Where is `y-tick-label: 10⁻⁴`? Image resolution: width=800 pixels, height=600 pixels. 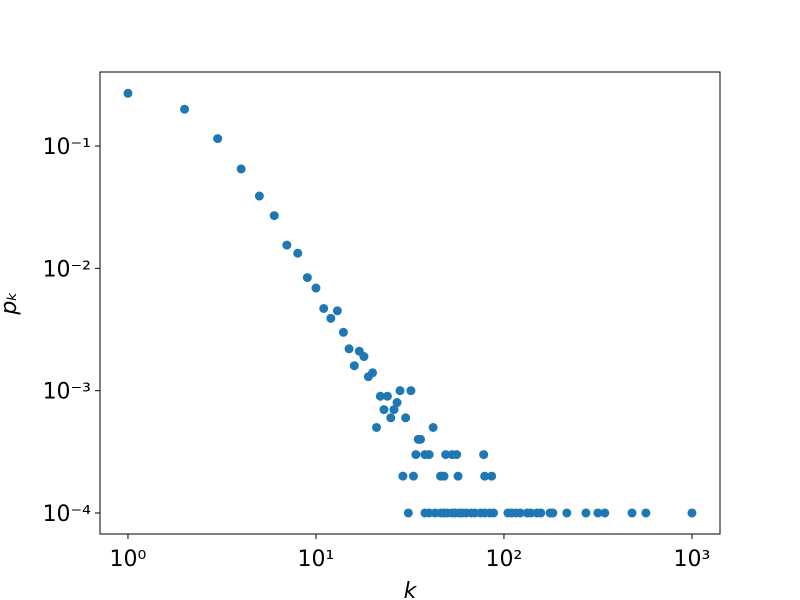 y-tick-label: 10⁻⁴ is located at coordinates (67, 514).